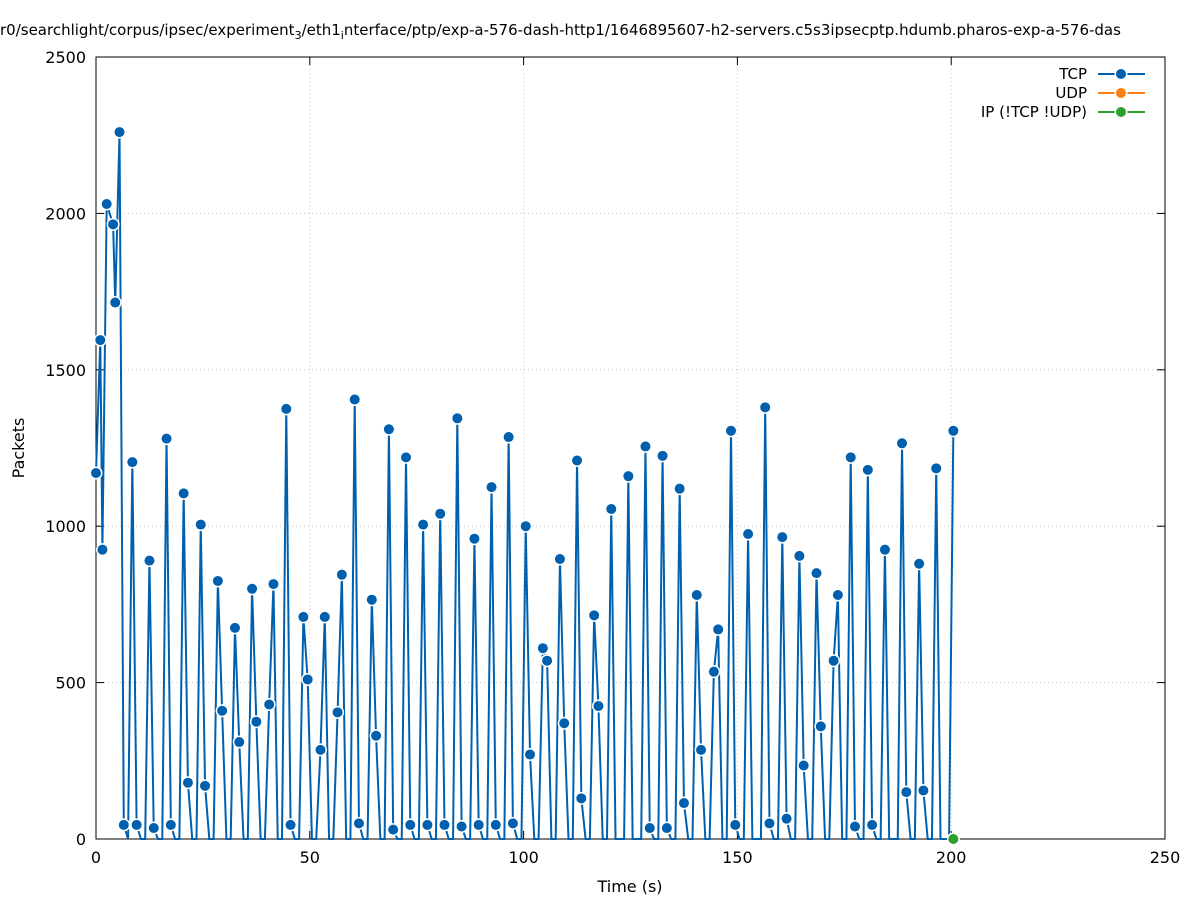  Describe the element at coordinates (951, 857) in the screenshot. I see `x-tick-label: 200` at that location.